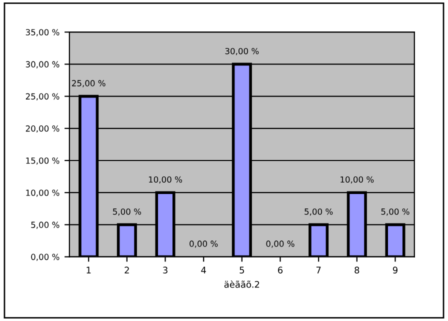 The width and height of the screenshot is (448, 321). Describe the element at coordinates (45, 257) in the screenshot. I see `y-tick-label: 0,00 %` at that location.